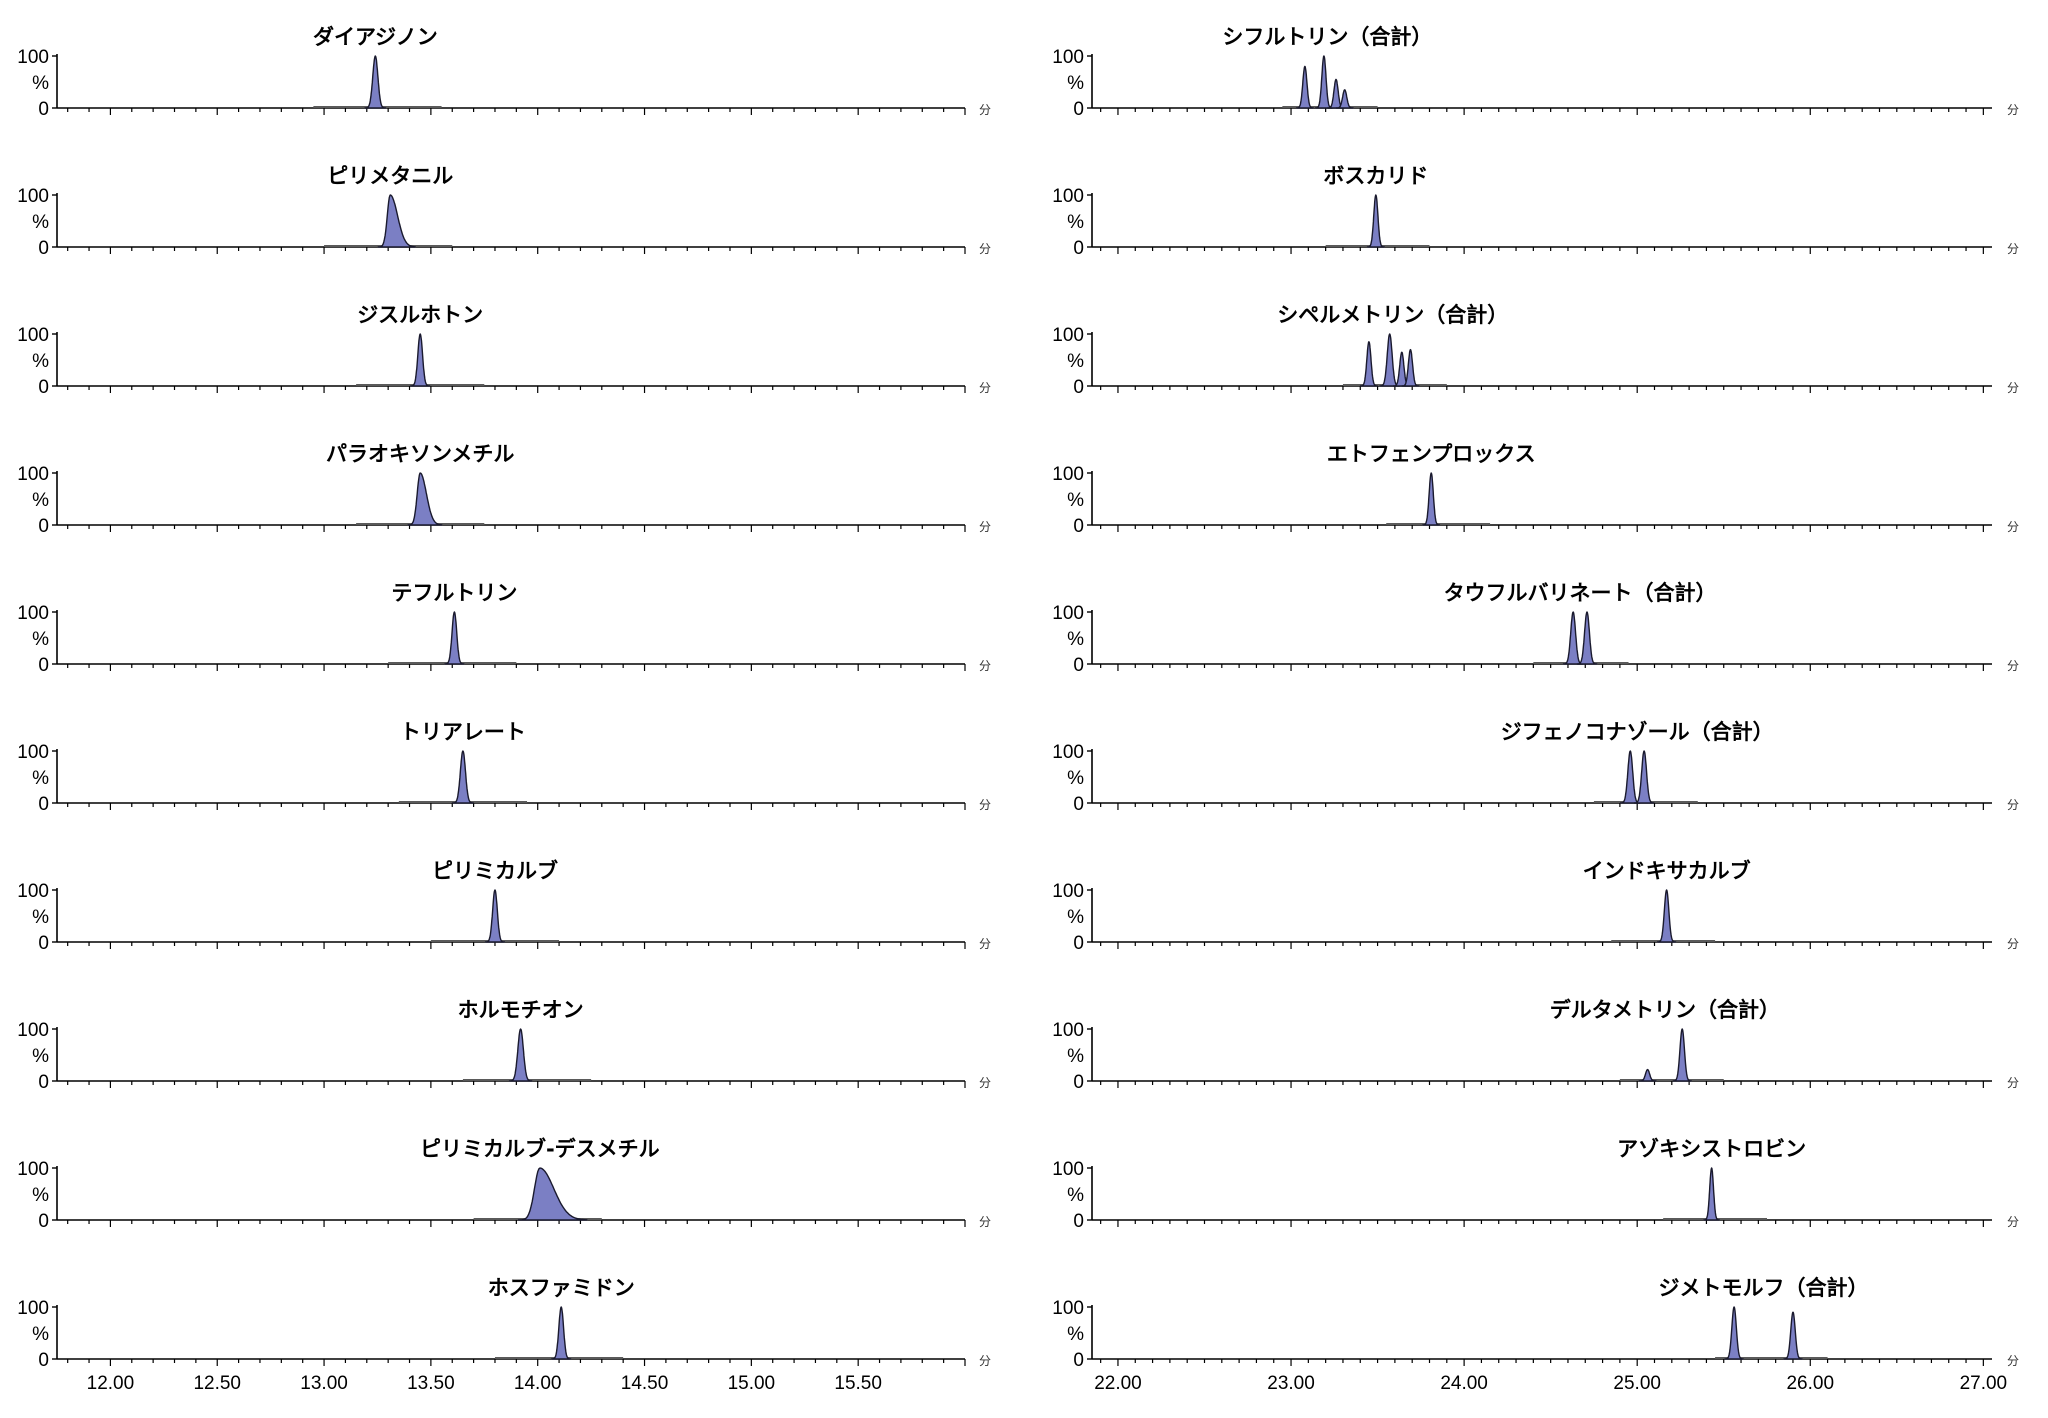 This screenshot has width=2048, height=1418. What do you see at coordinates (1327, 37) in the screenshot?
I see `panel-title: シフルトリン（合計）` at bounding box center [1327, 37].